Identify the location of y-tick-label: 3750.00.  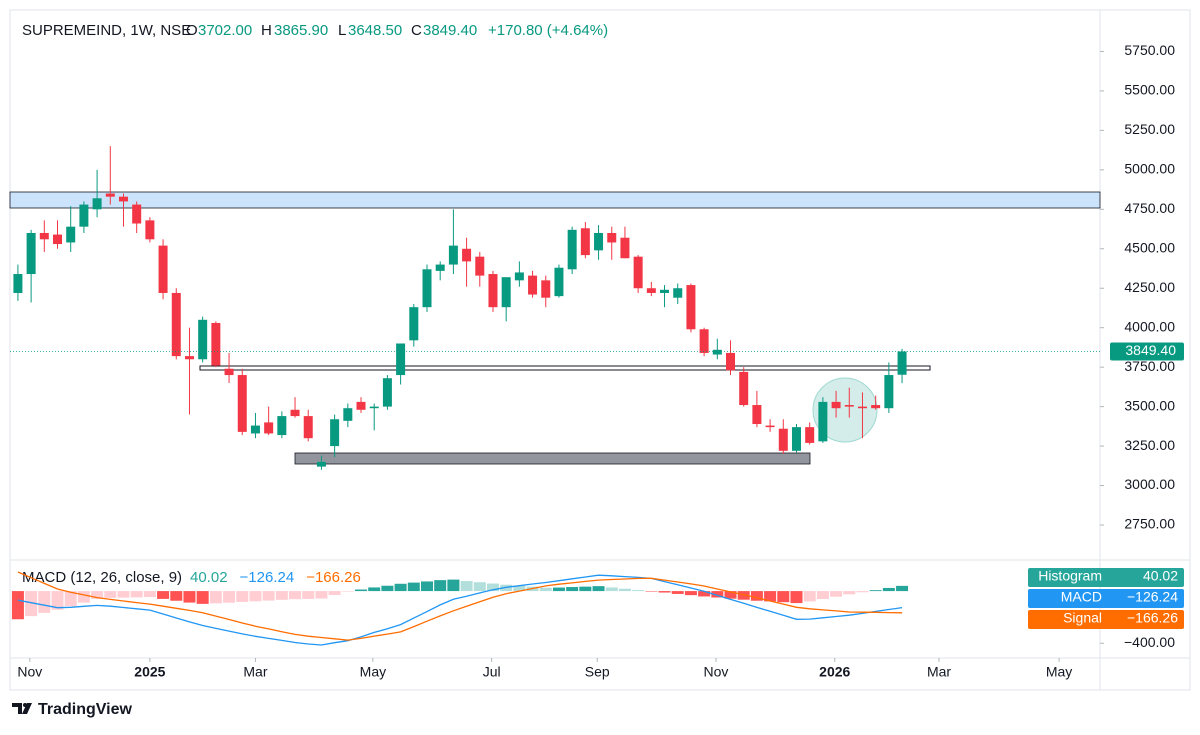
(1149, 366).